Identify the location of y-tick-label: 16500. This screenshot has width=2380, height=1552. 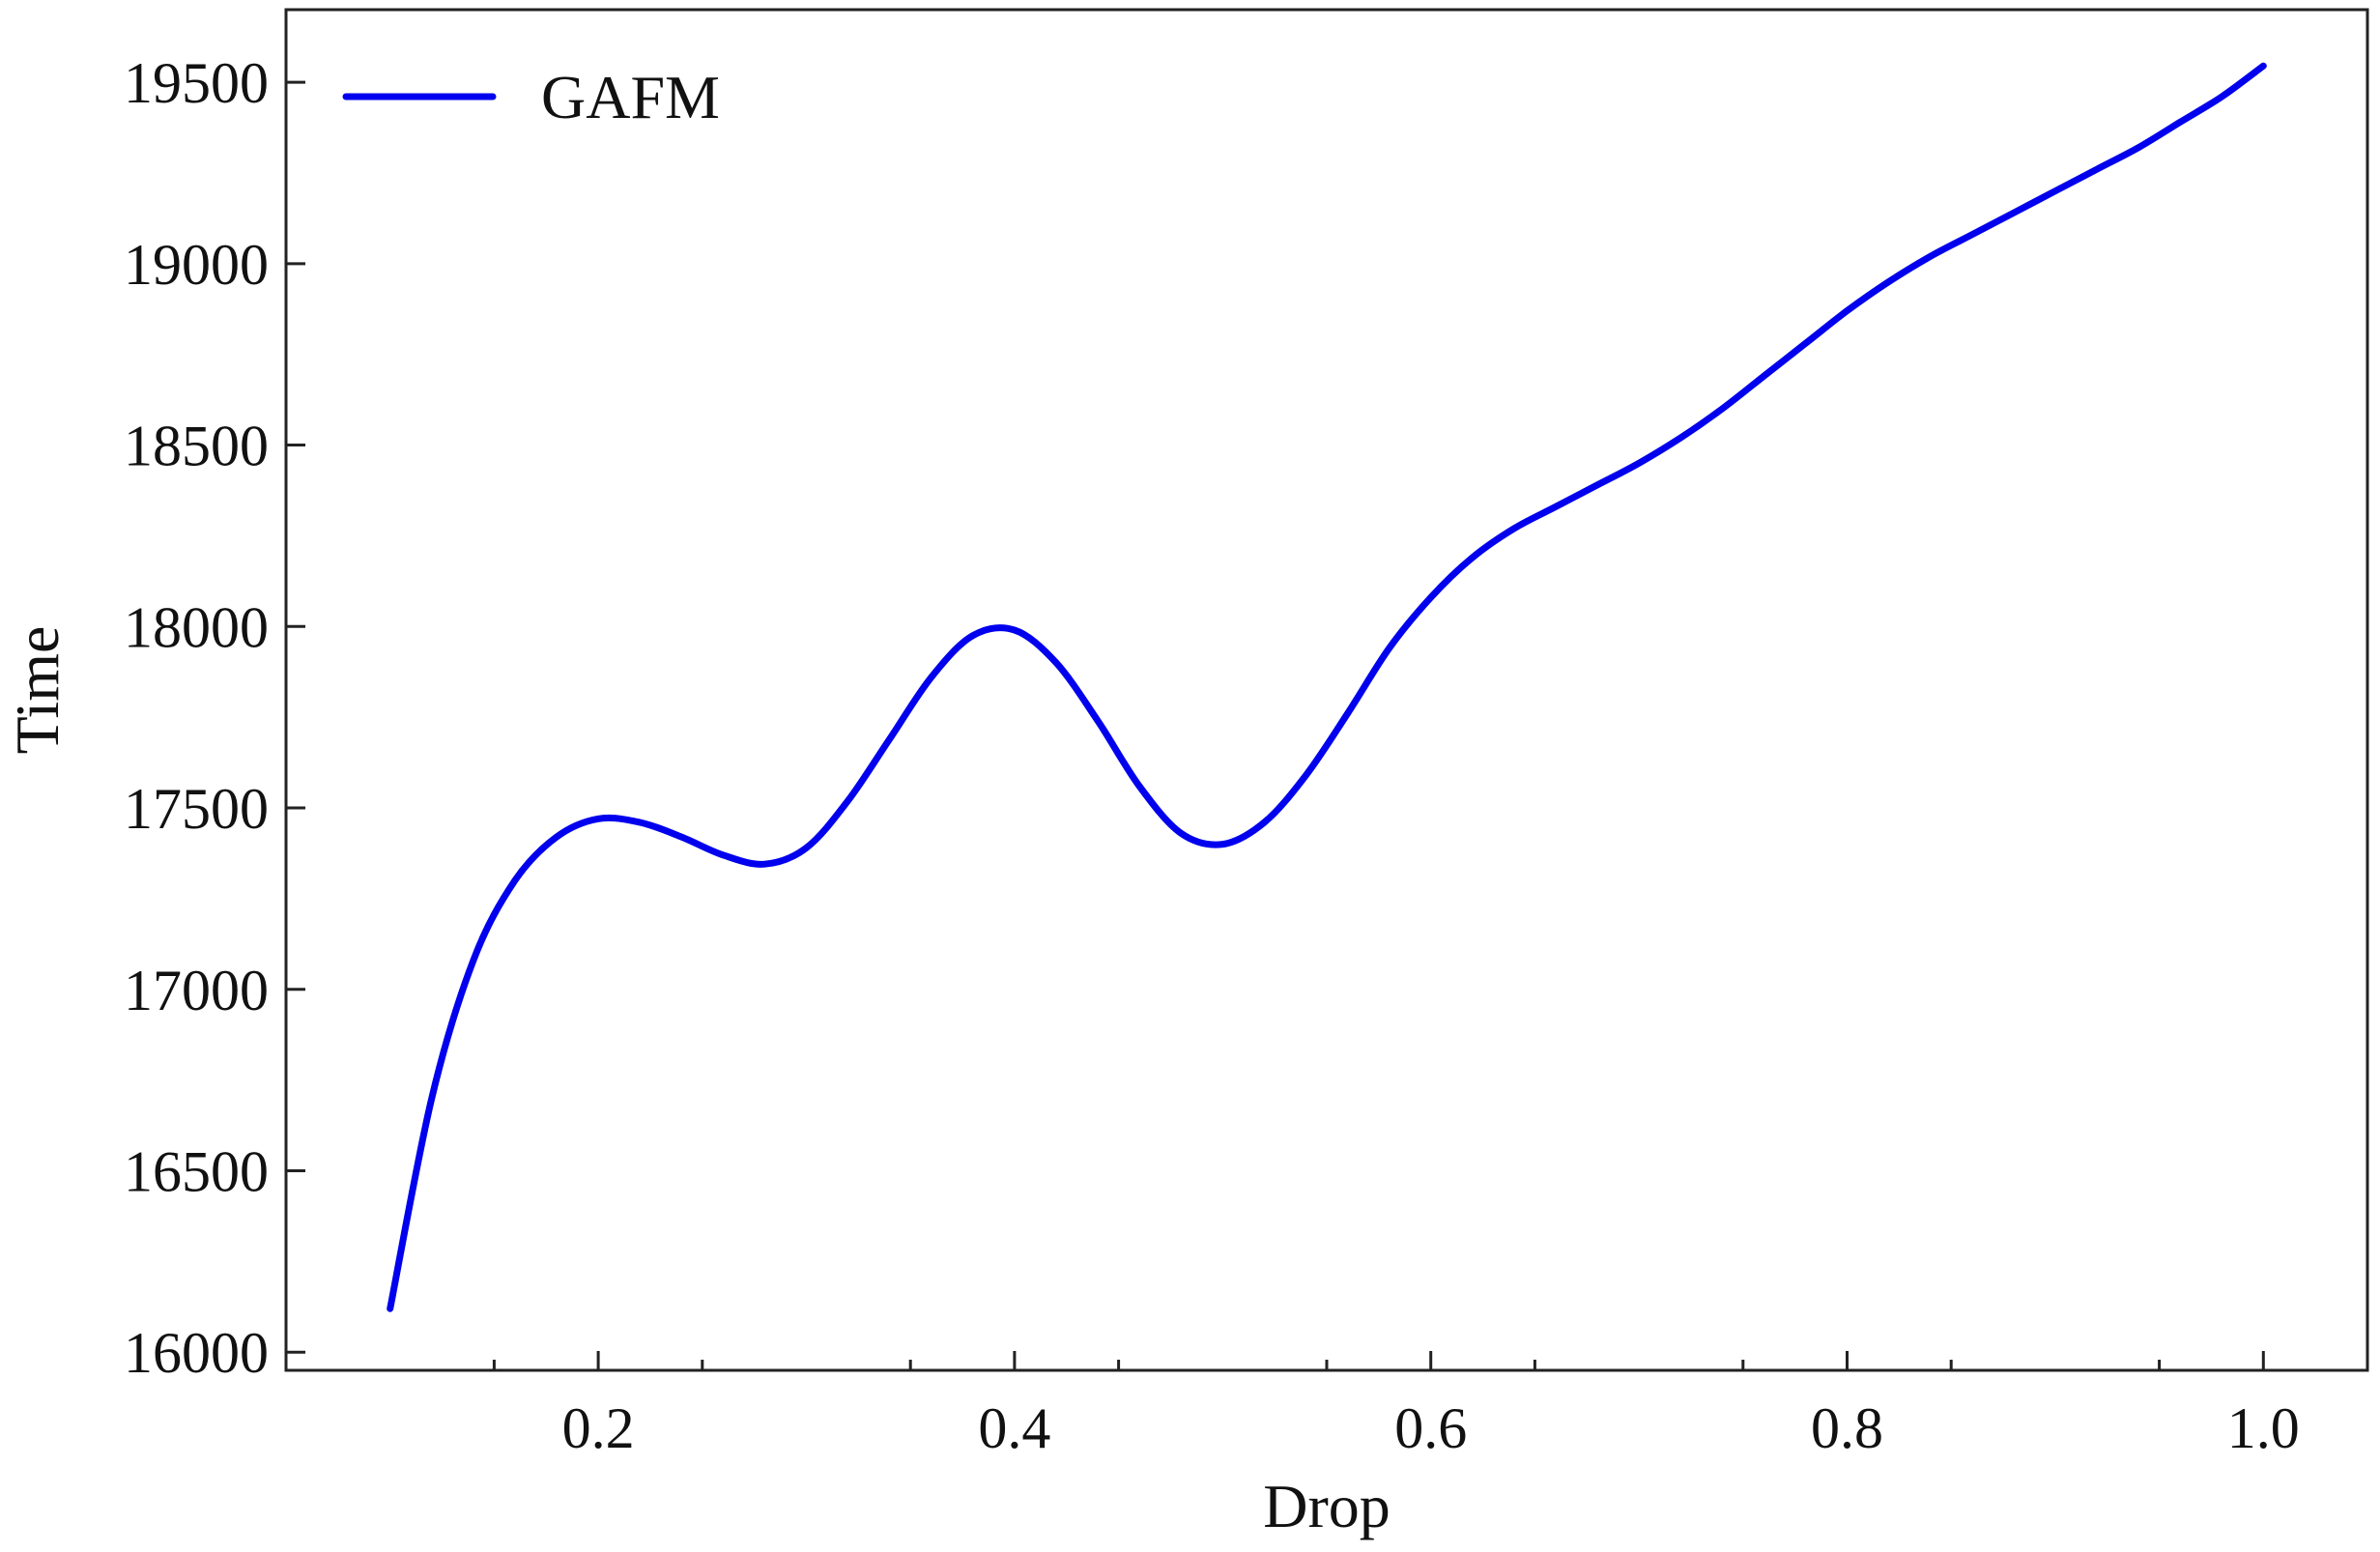
(196, 1171).